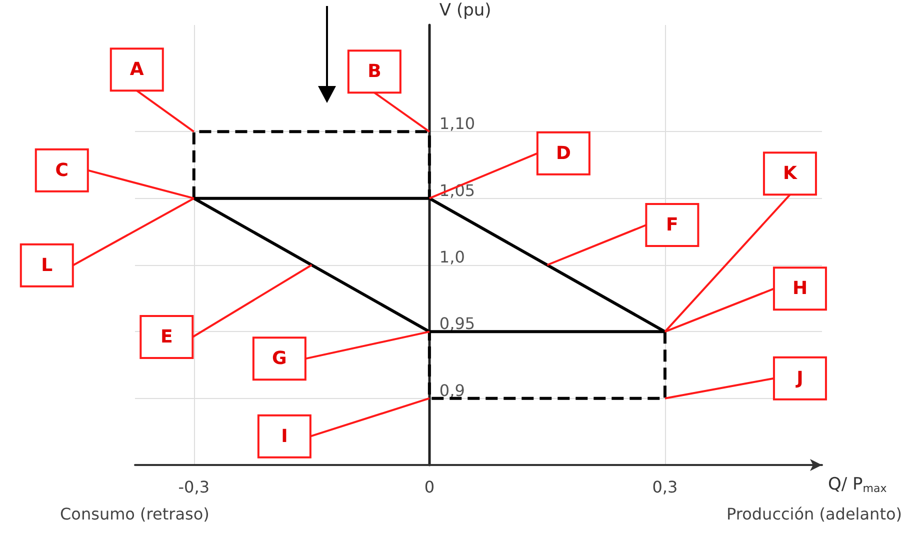  Describe the element at coordinates (665, 487) in the screenshot. I see `x-tick-label: 0,3` at that location.